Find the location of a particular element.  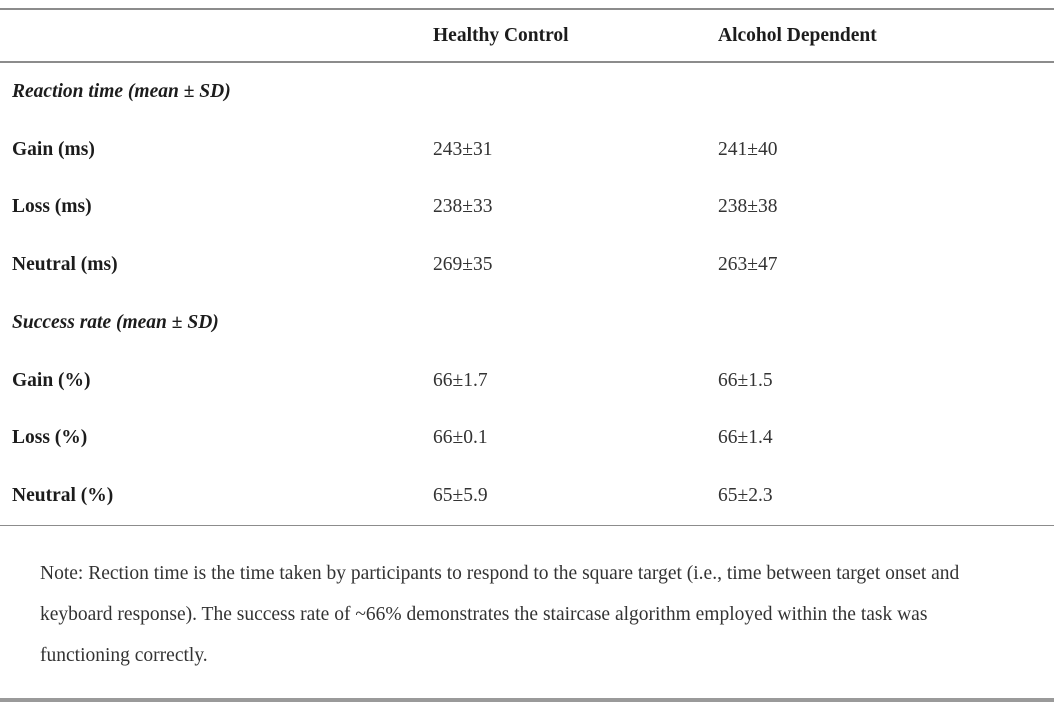

row-label: Gain (ms) is located at coordinates (53, 149).